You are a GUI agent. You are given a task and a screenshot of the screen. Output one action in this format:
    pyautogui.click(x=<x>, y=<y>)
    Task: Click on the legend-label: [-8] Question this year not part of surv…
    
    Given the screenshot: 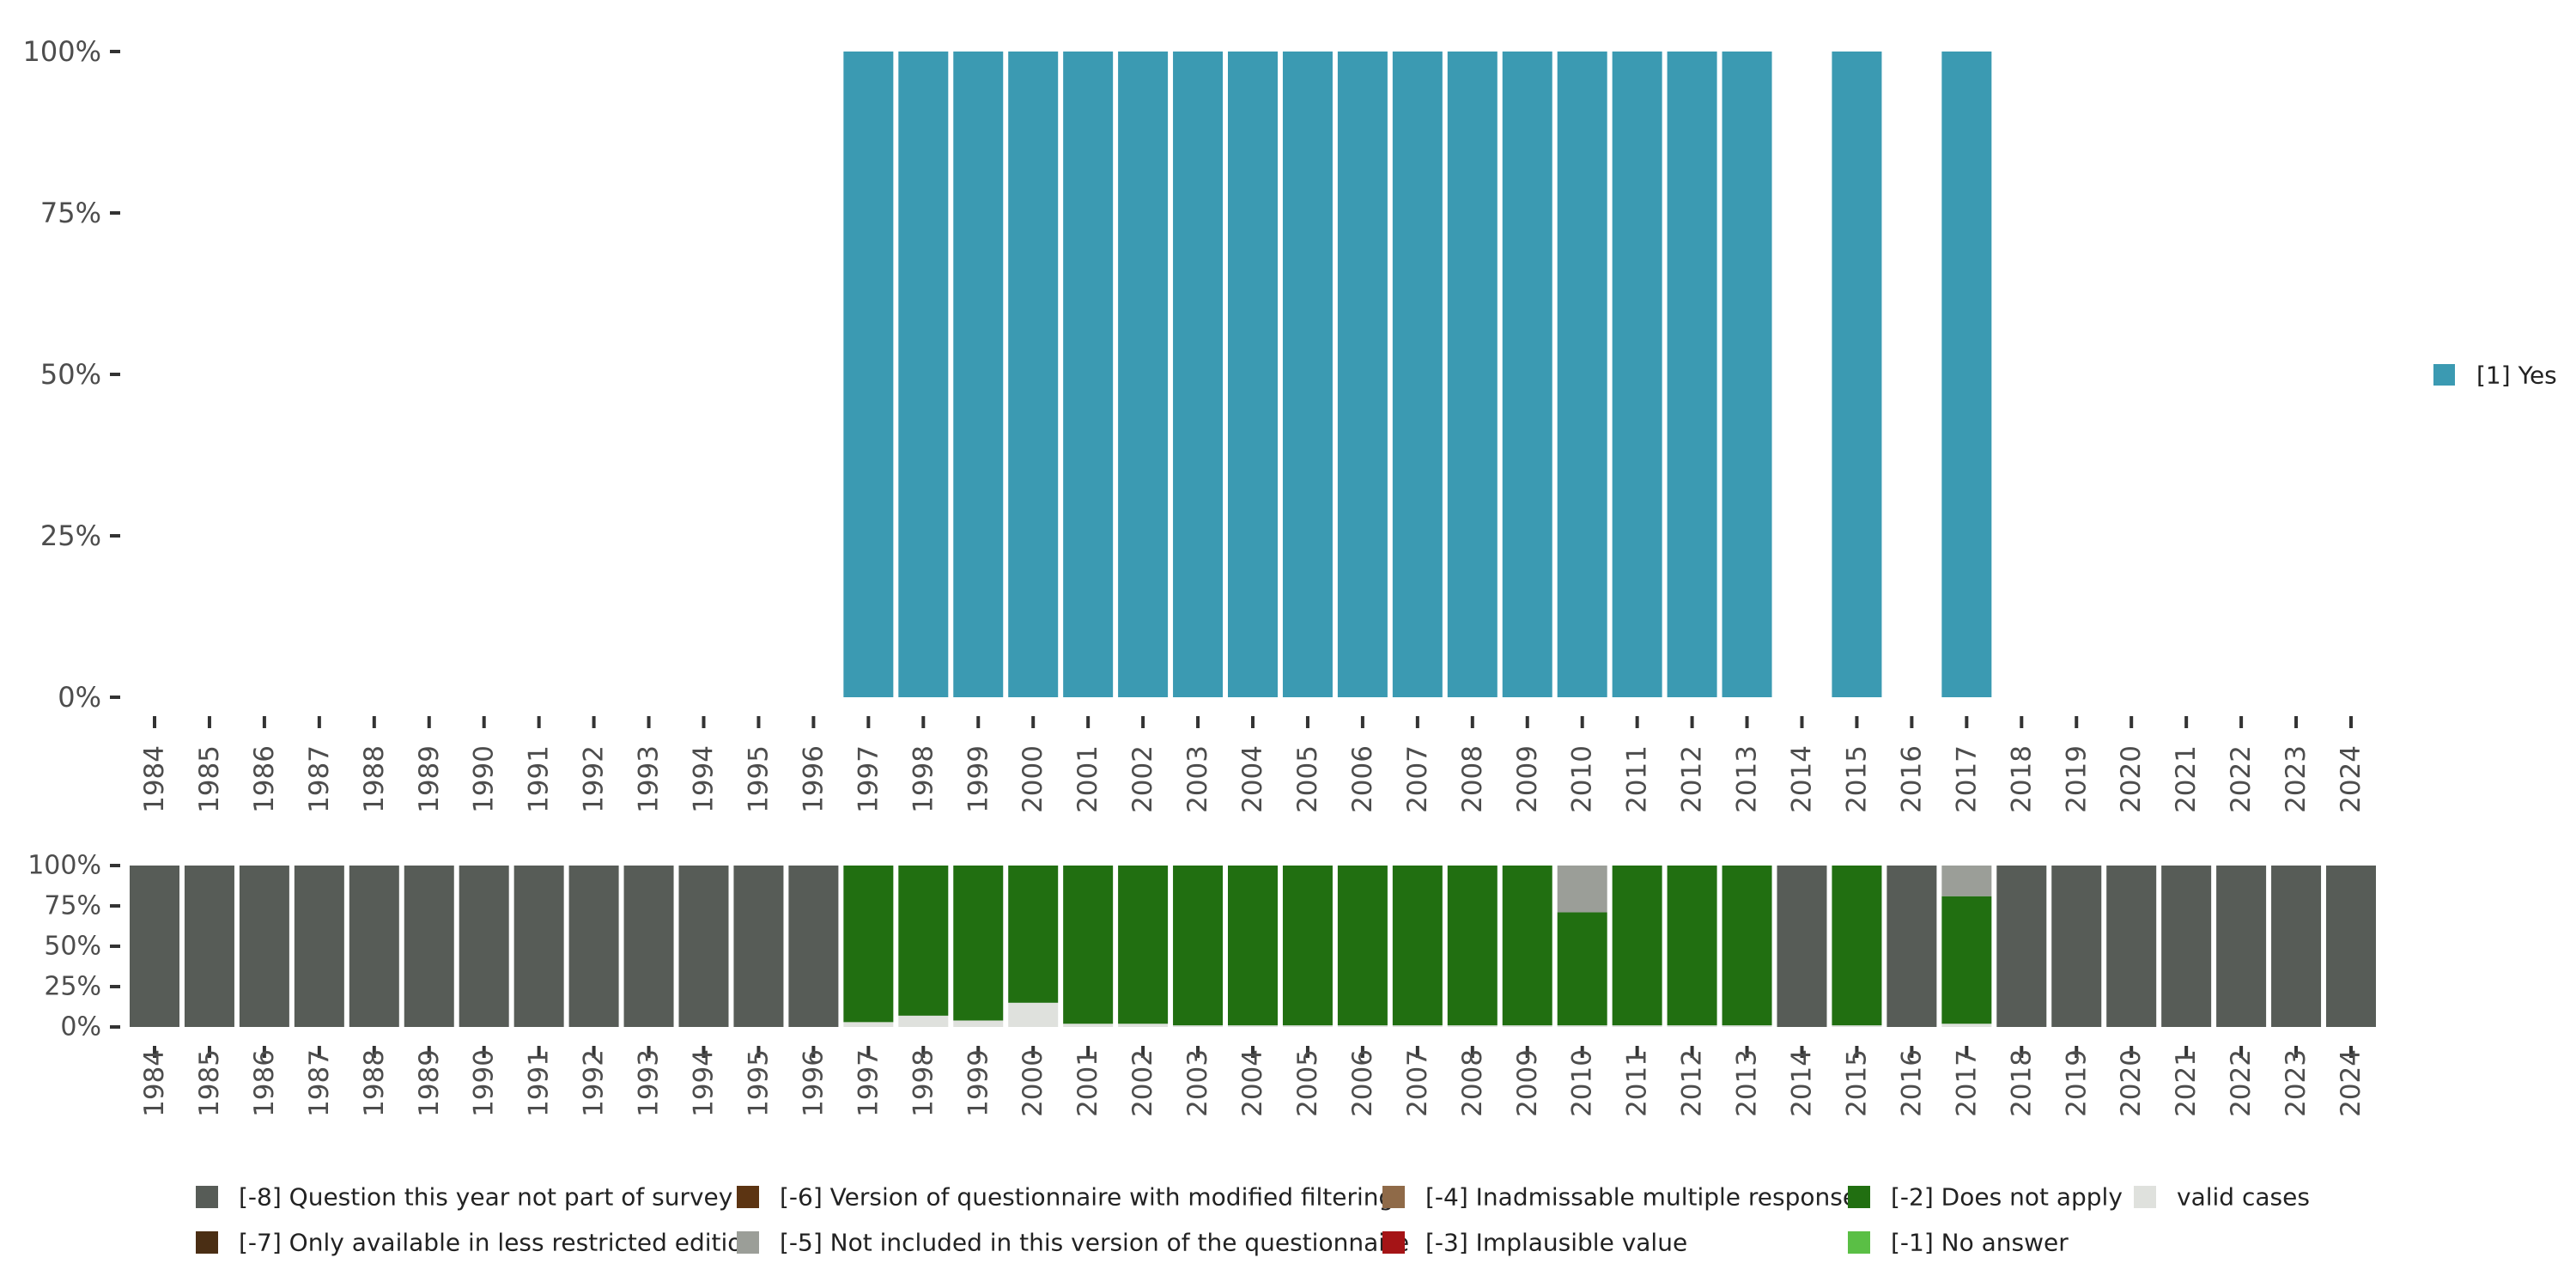 What is the action you would take?
    pyautogui.click(x=486, y=1197)
    